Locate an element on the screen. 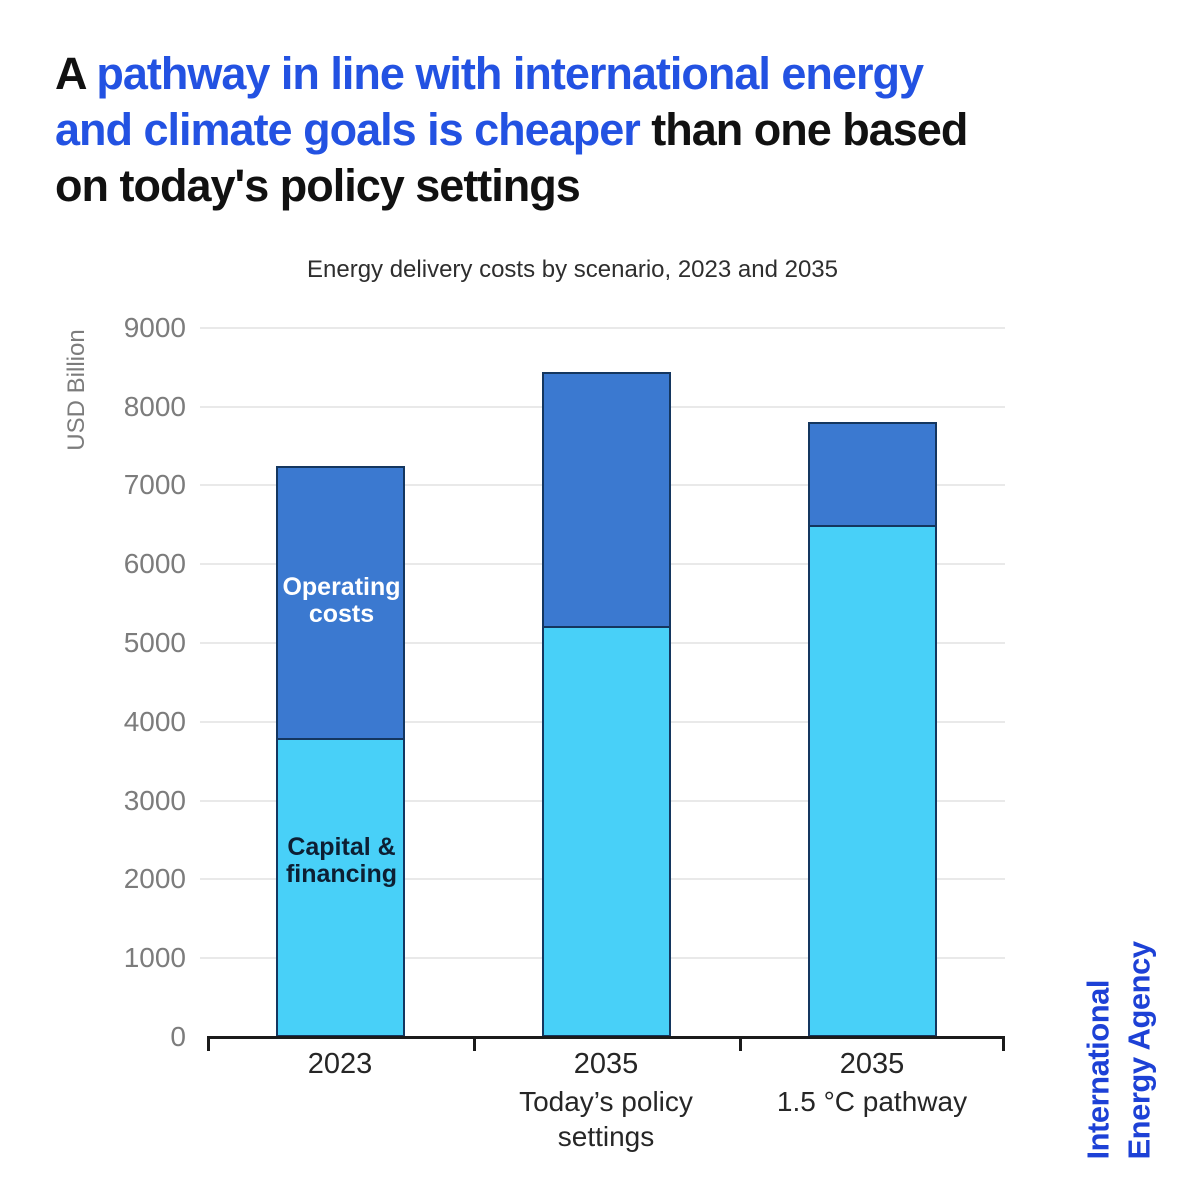 The image size is (1200, 1200). y-tick-label-0: 0 is located at coordinates (178, 1036).